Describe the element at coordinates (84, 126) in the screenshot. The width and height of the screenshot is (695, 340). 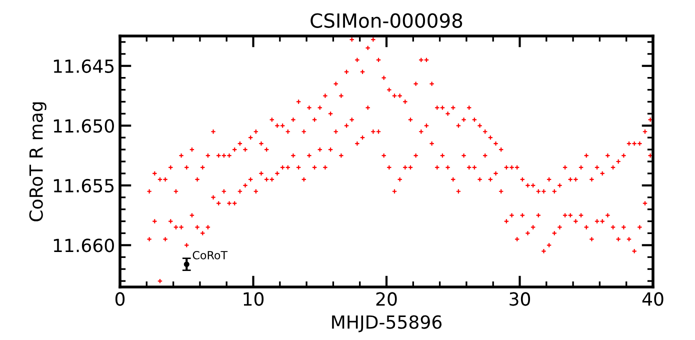
I see `y-tick-label: 11.650` at that location.